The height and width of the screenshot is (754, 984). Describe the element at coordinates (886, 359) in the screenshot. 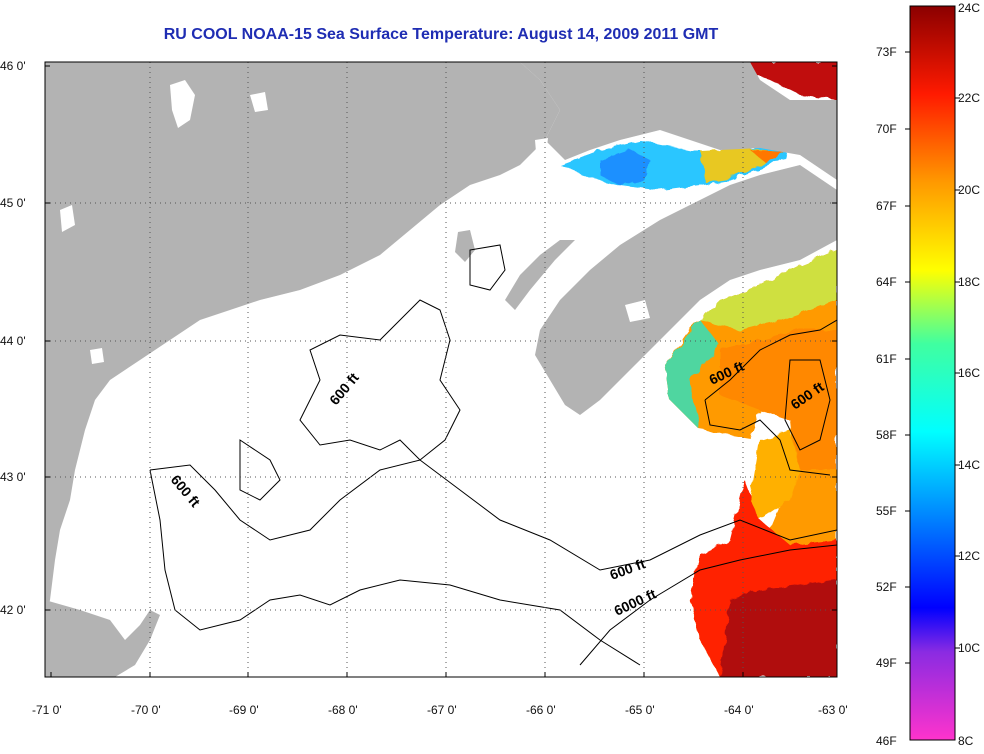

I see `colorbar-f-61: 61F` at that location.